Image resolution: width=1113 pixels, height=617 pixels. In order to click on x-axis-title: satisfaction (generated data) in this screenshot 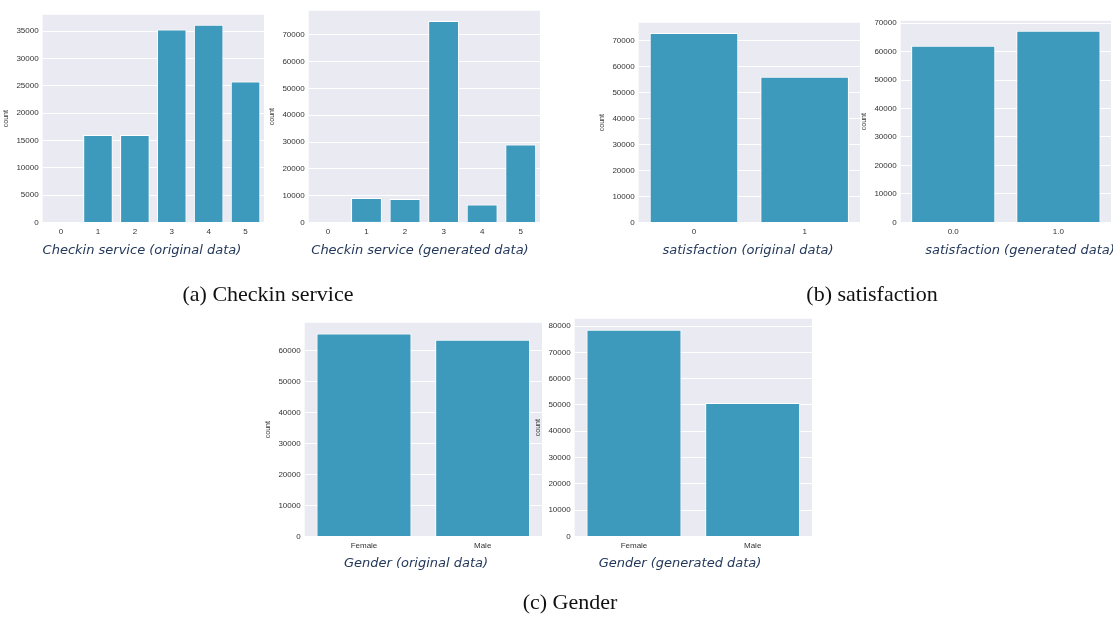, I will do `click(1019, 249)`.